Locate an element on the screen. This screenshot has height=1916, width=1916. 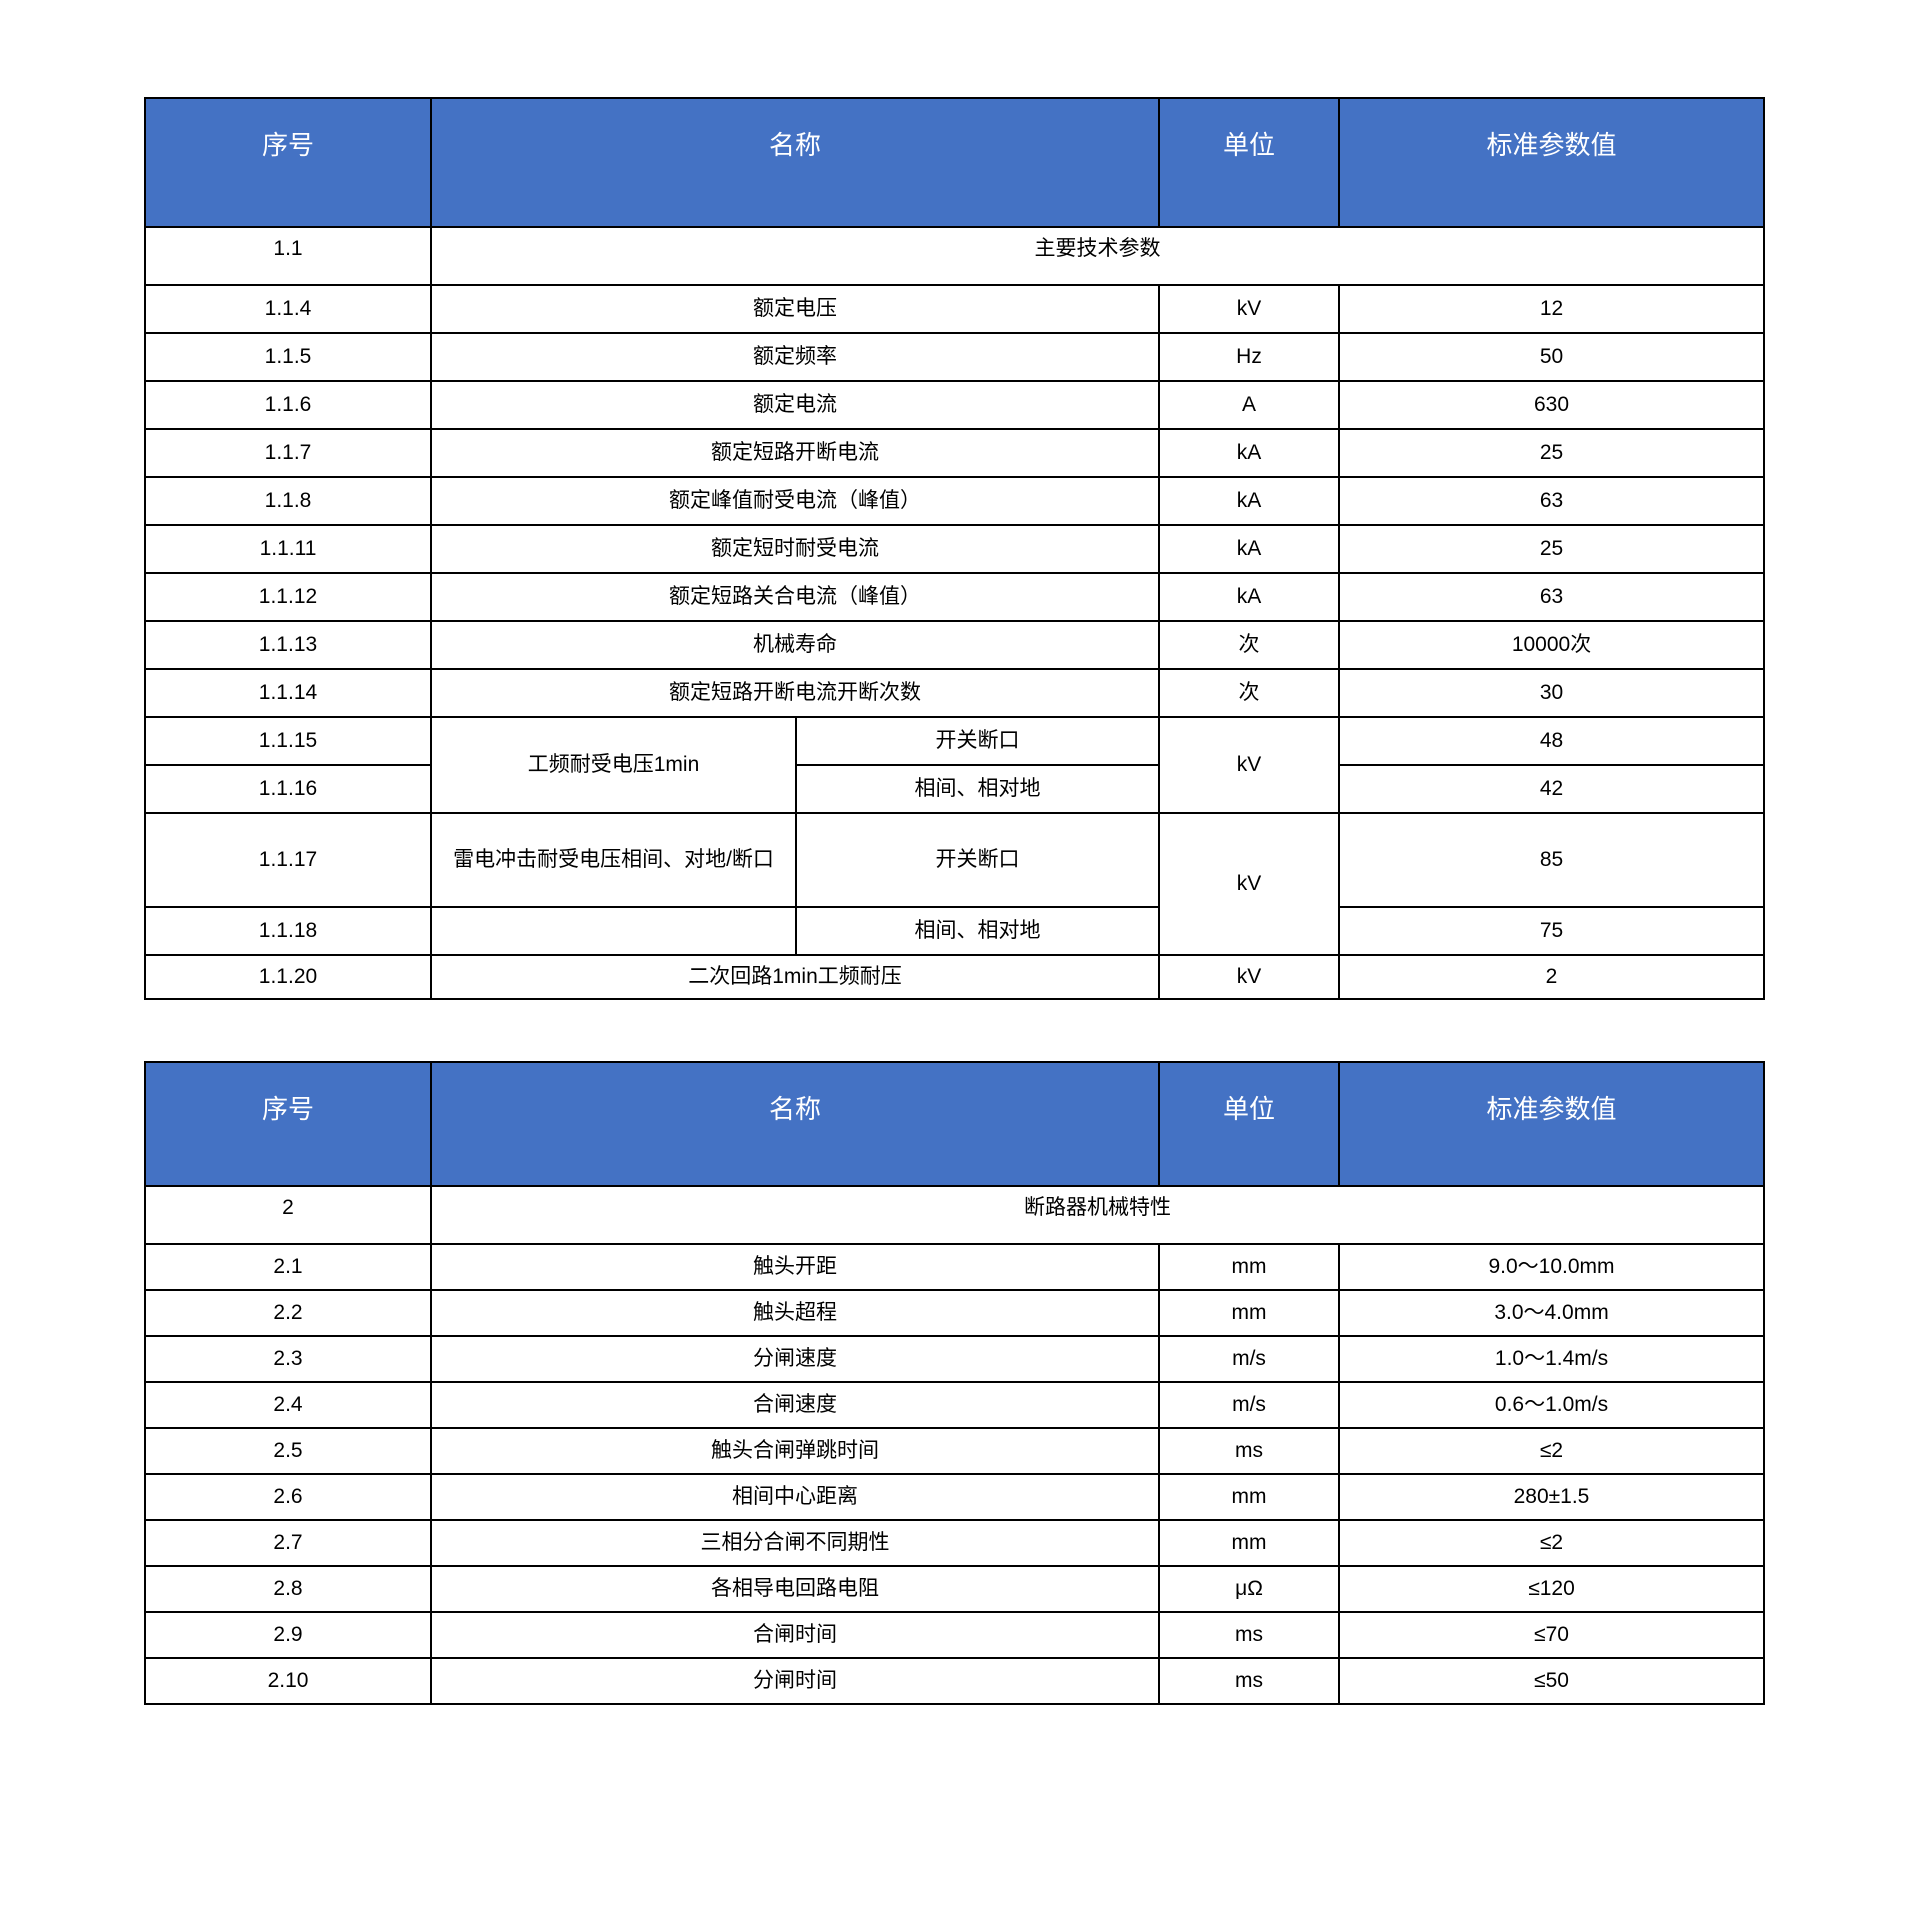
row-no-cell: 1.1.7 is located at coordinates (288, 453).